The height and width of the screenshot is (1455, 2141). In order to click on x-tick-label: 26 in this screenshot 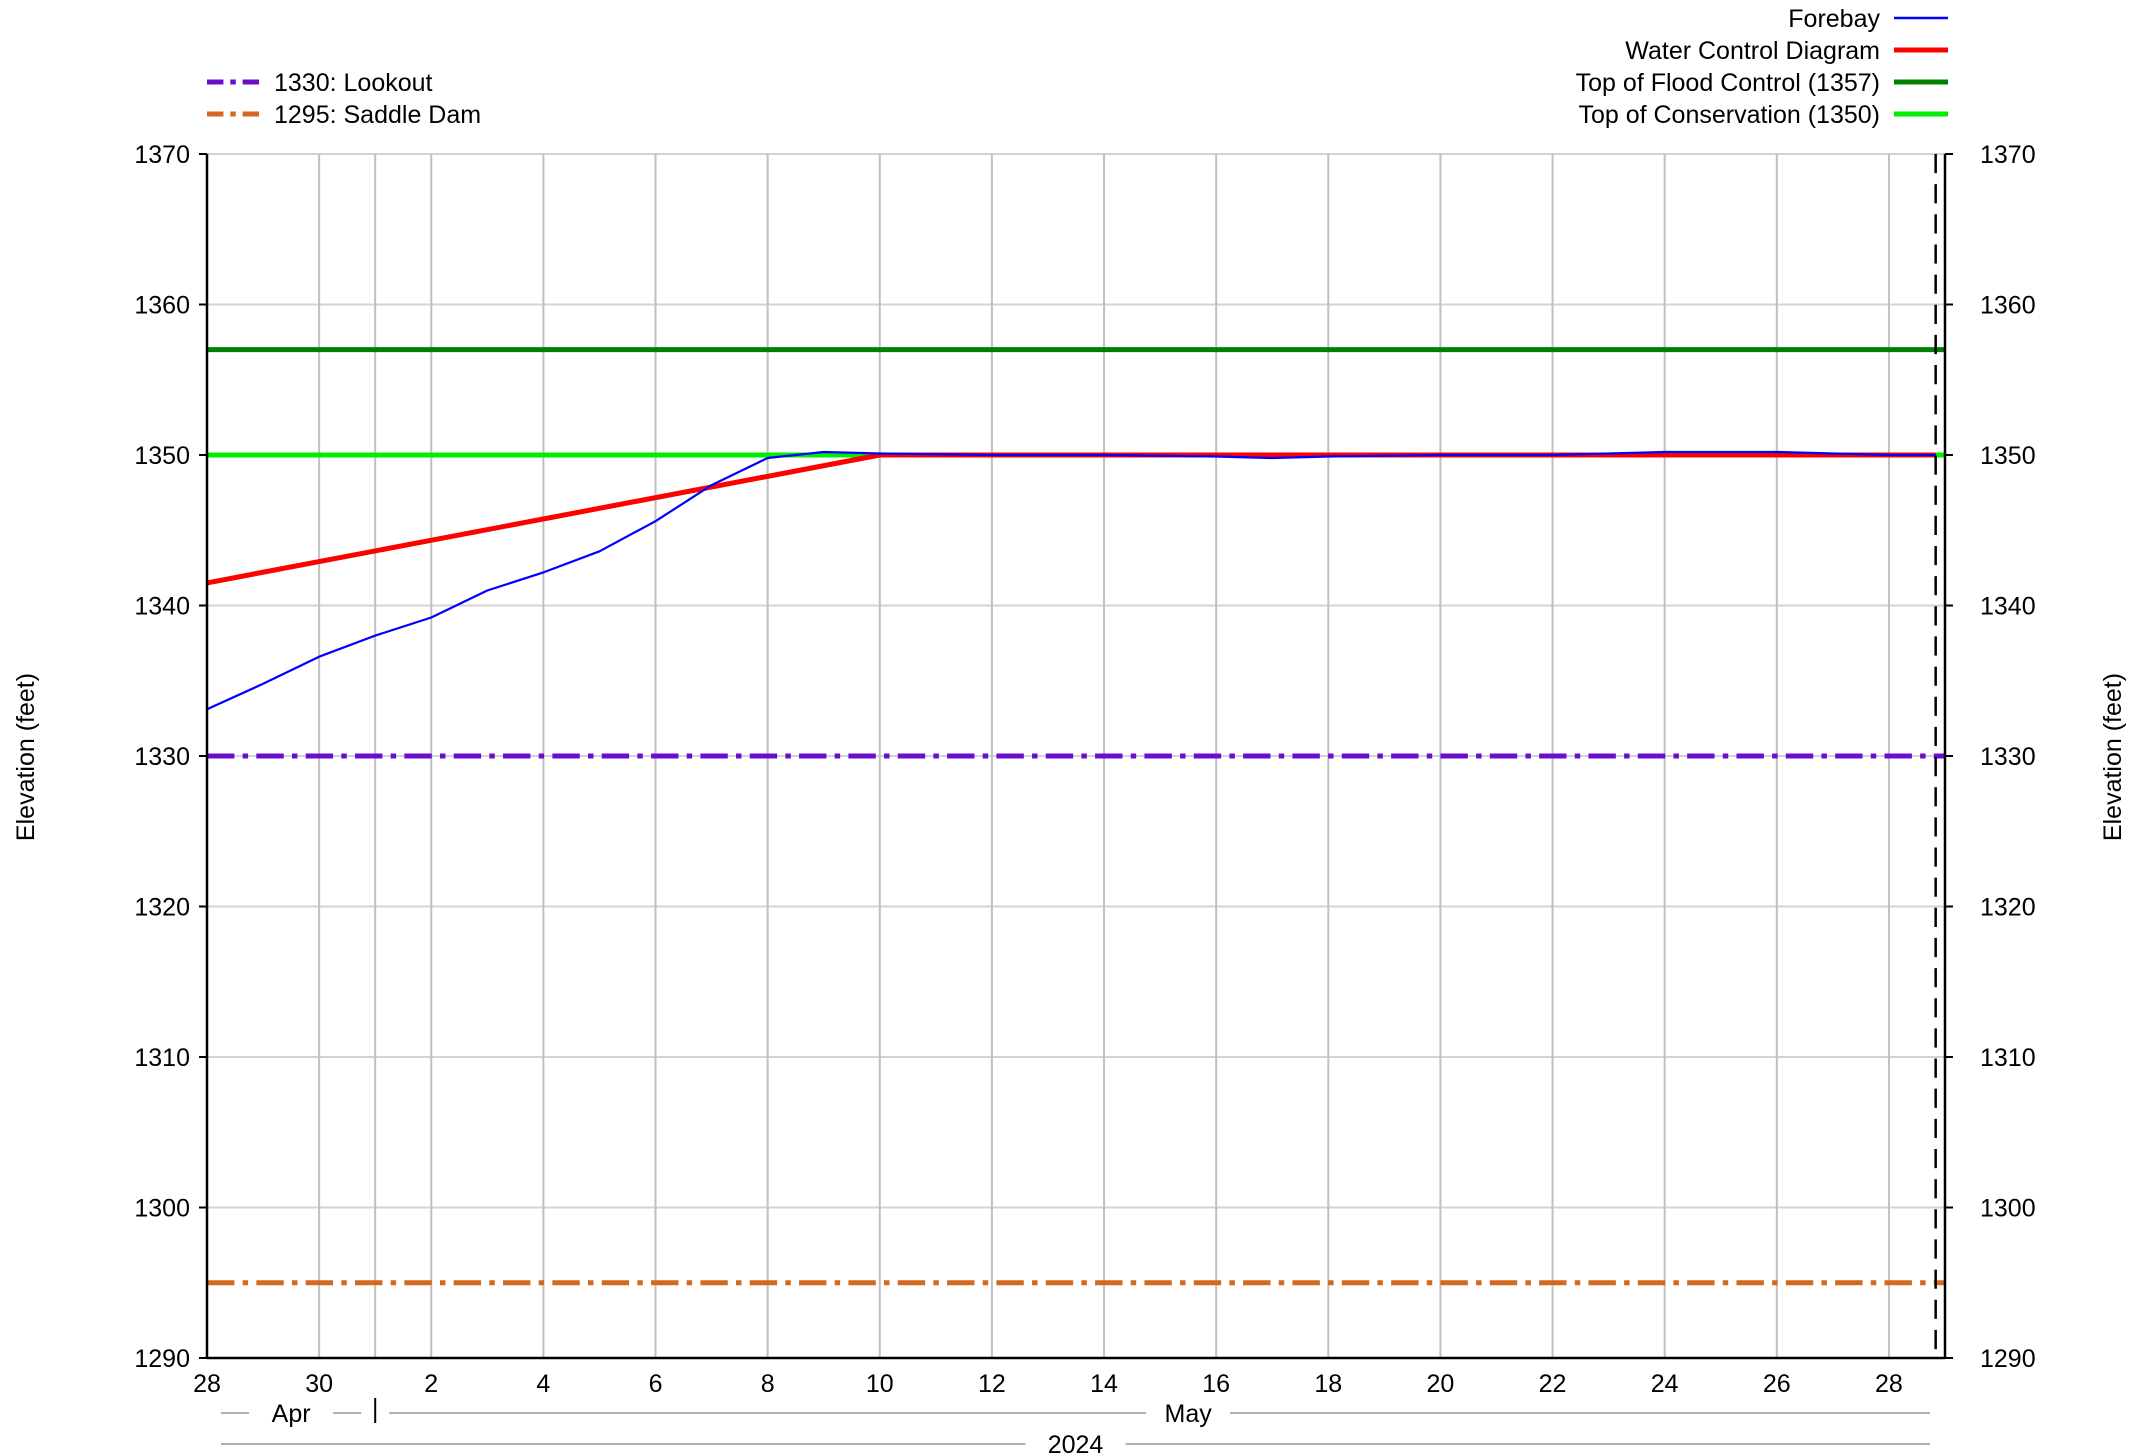, I will do `click(1777, 1384)`.